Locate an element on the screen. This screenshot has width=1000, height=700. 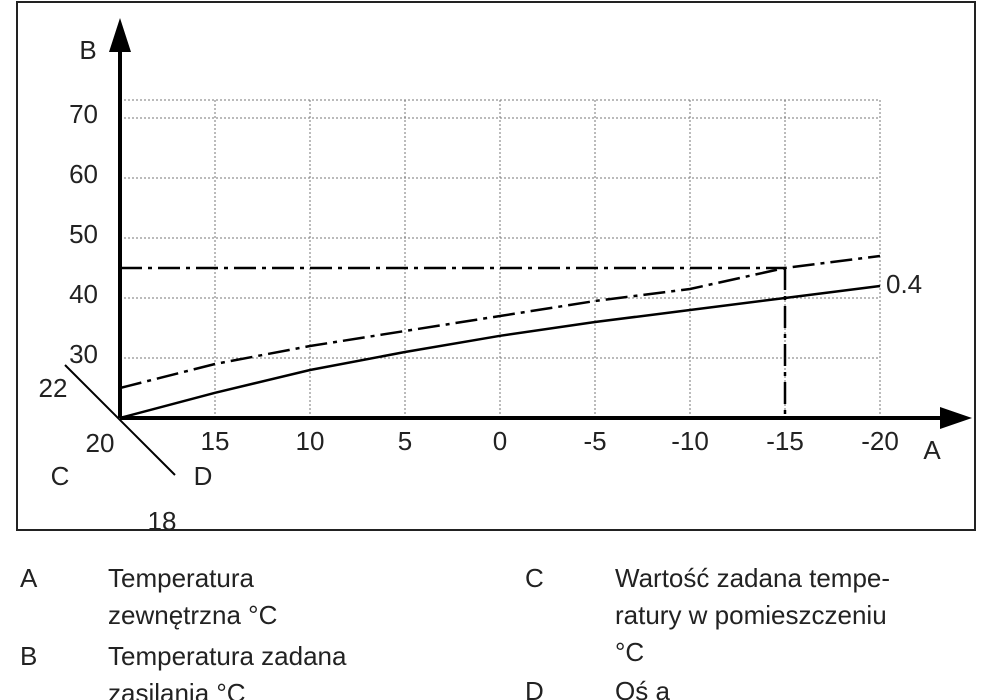
x-tick-label: 10 is located at coordinates (310, 441).